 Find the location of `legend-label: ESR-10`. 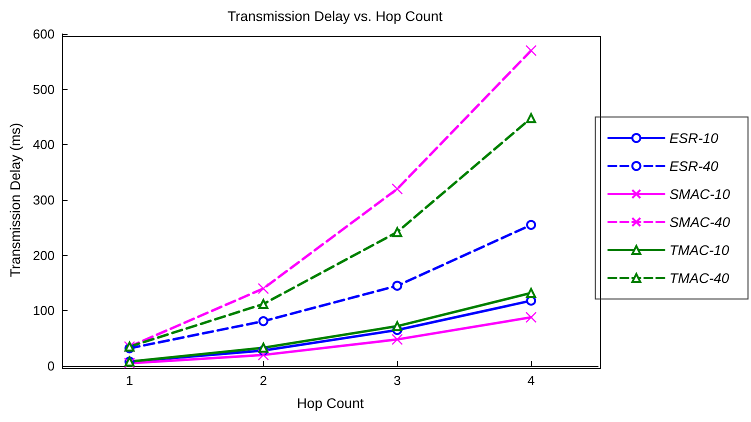

legend-label: ESR-10 is located at coordinates (694, 138).